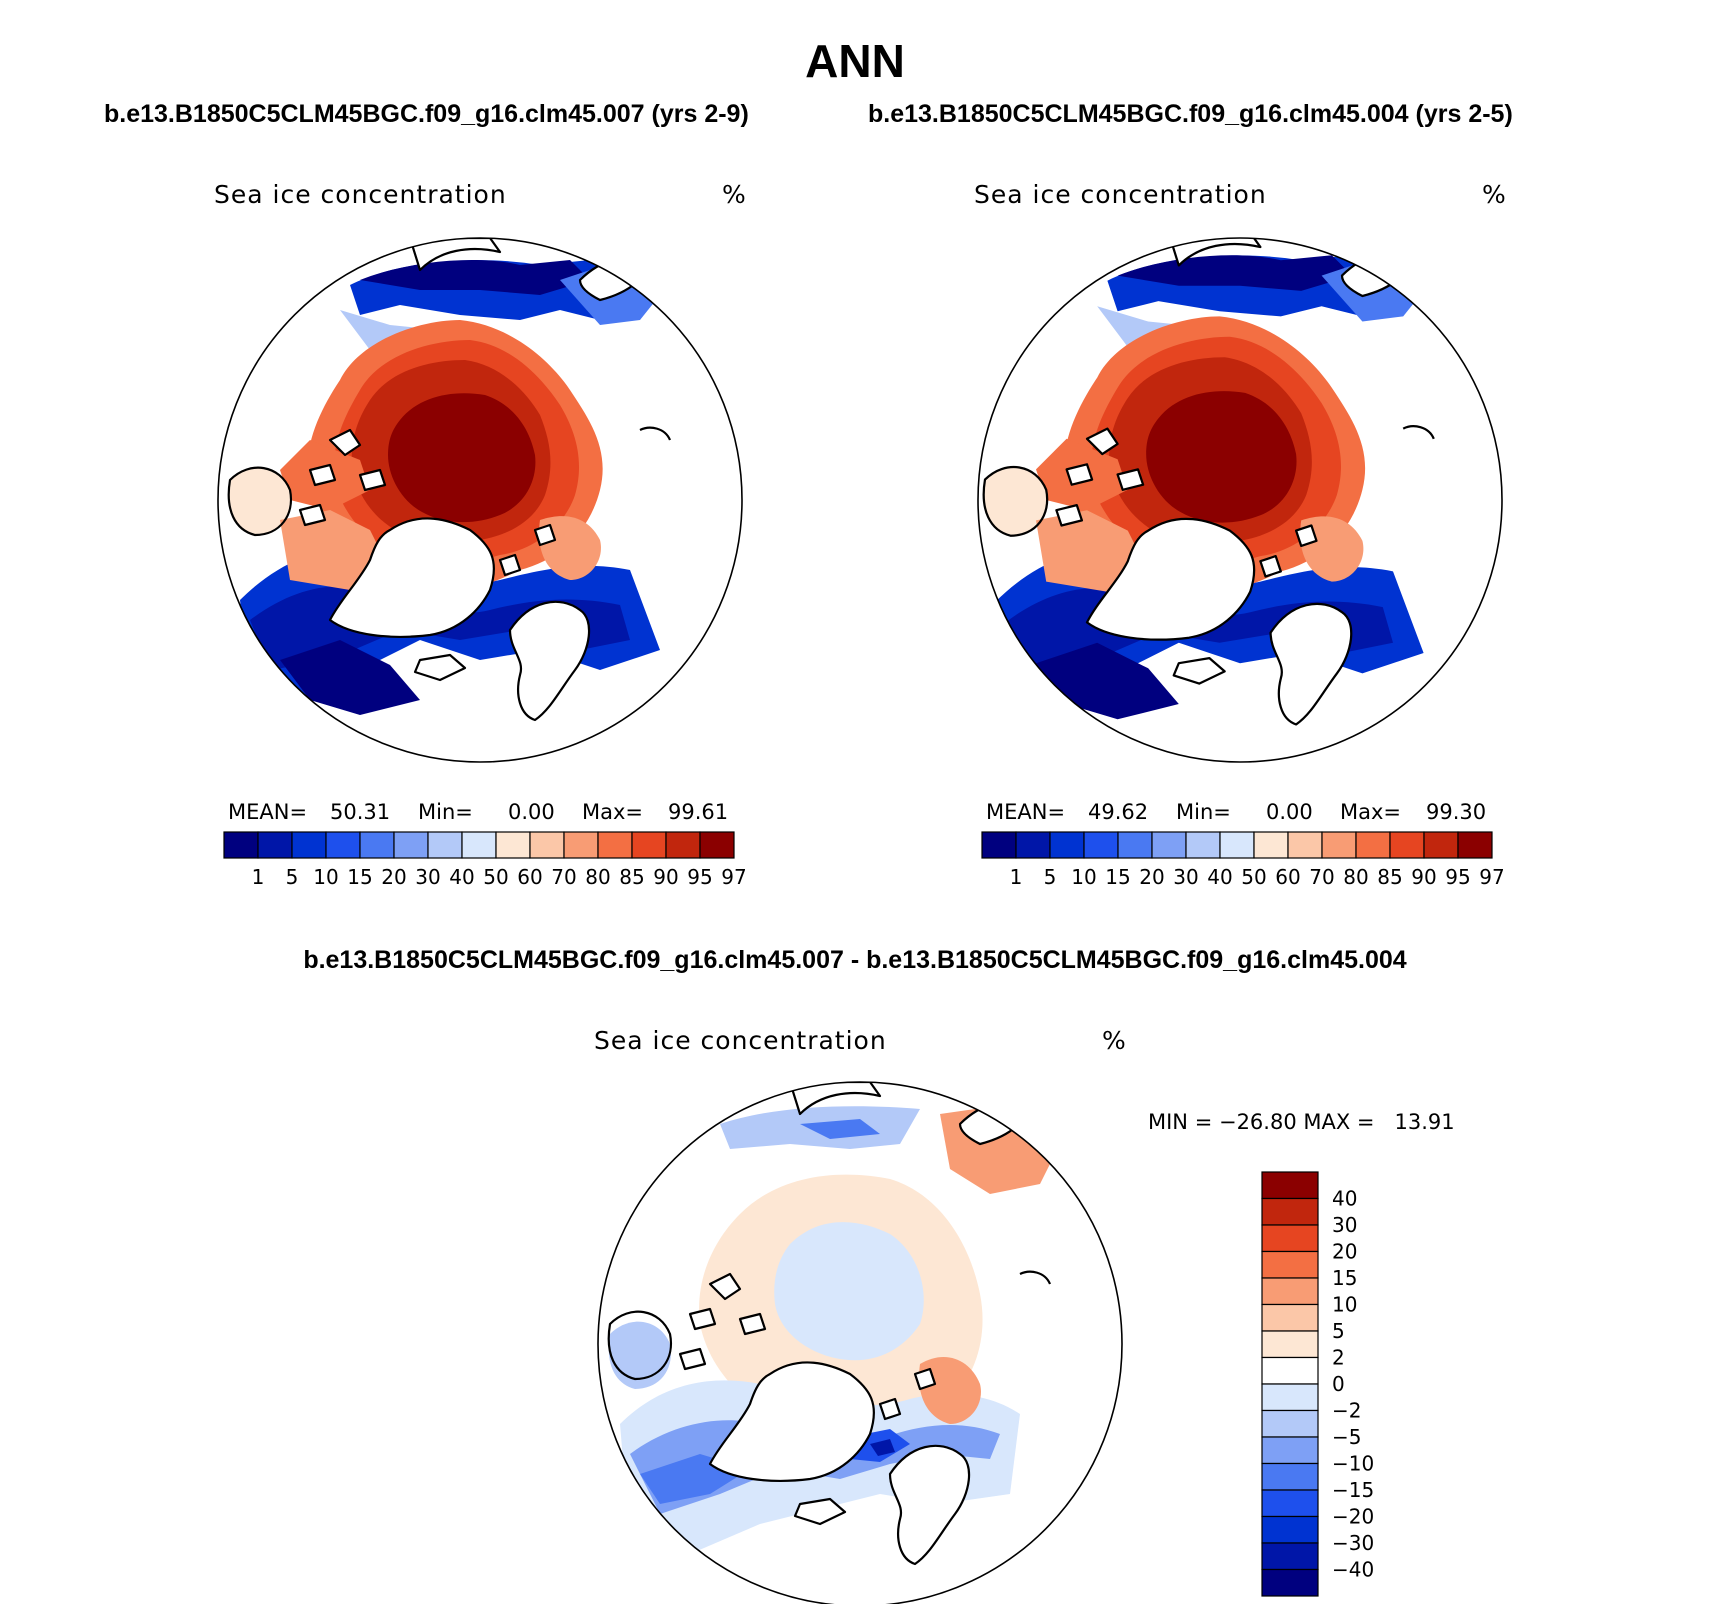  I want to click on panel1-max: 99.61, so click(698, 812).